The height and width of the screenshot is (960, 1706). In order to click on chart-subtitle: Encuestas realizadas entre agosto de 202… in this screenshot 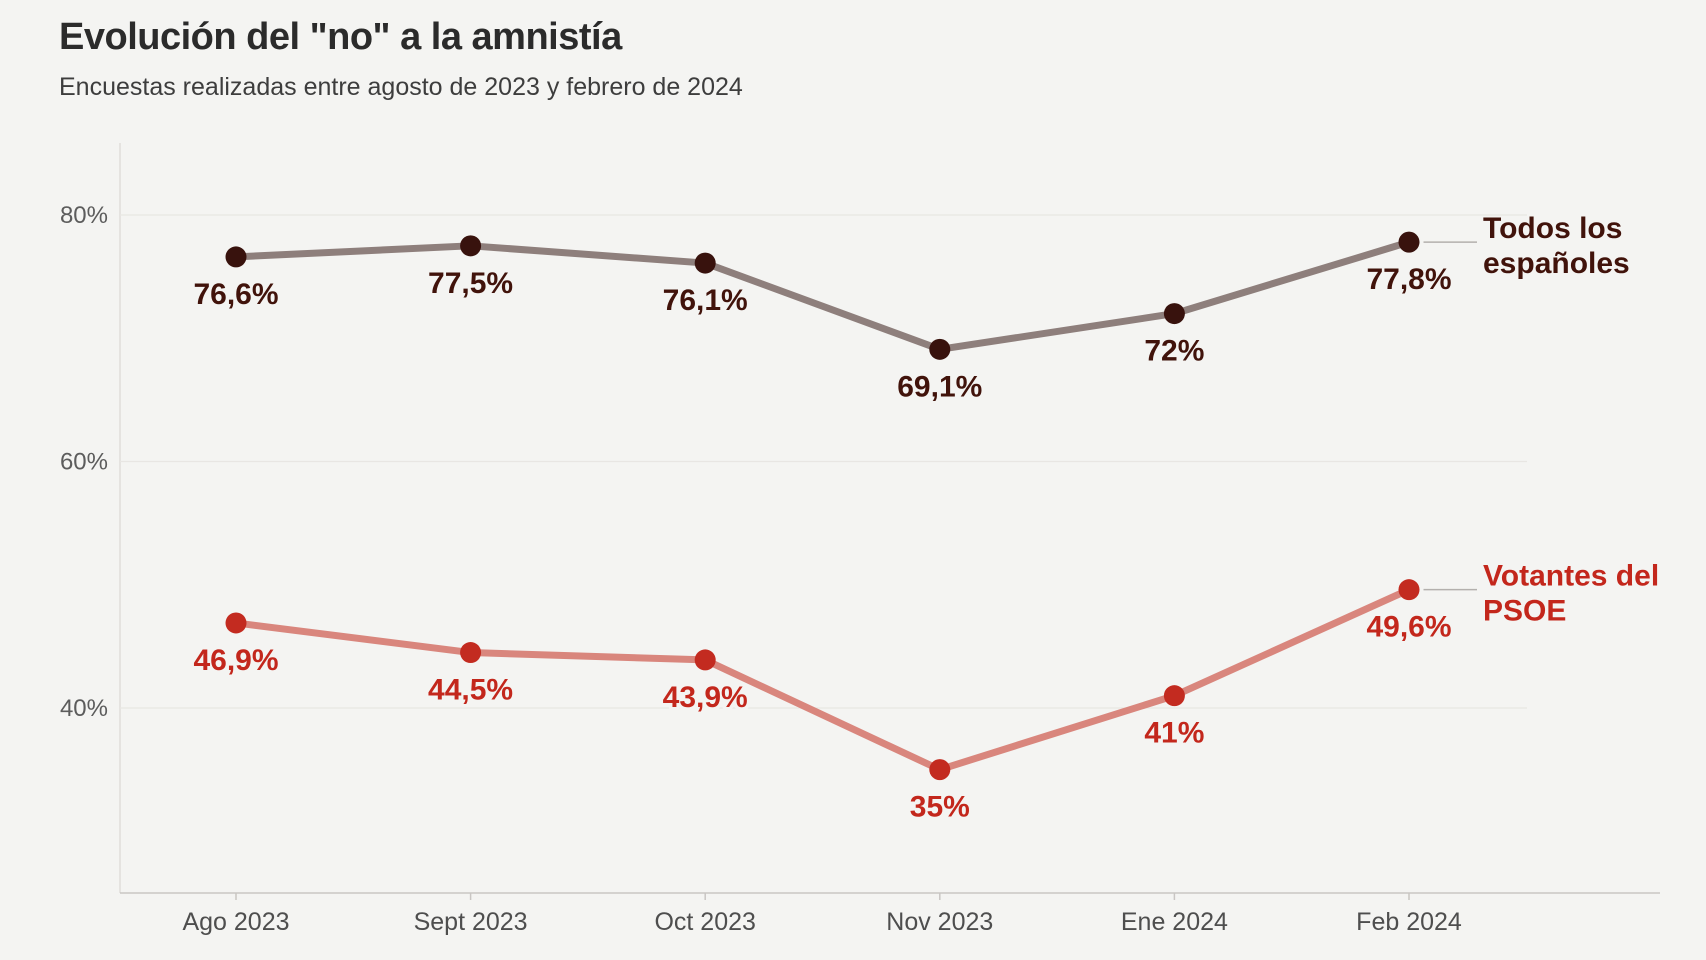, I will do `click(401, 87)`.